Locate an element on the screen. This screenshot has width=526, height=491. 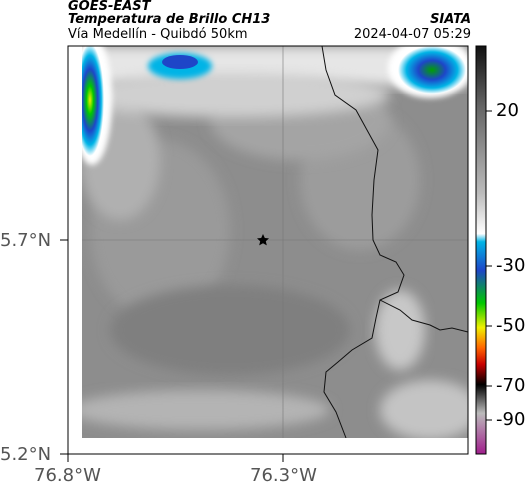
product-title: Temperatura de Brillo CH13 is located at coordinates (169, 19).